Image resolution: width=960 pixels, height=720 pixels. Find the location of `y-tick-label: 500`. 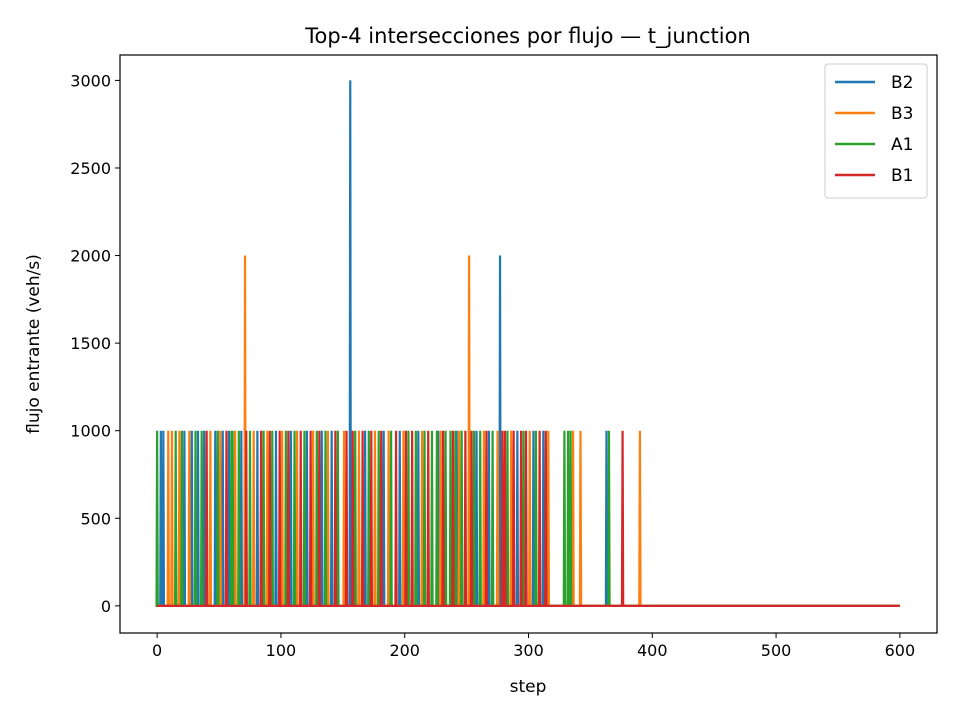

y-tick-label: 500 is located at coordinates (95, 518).